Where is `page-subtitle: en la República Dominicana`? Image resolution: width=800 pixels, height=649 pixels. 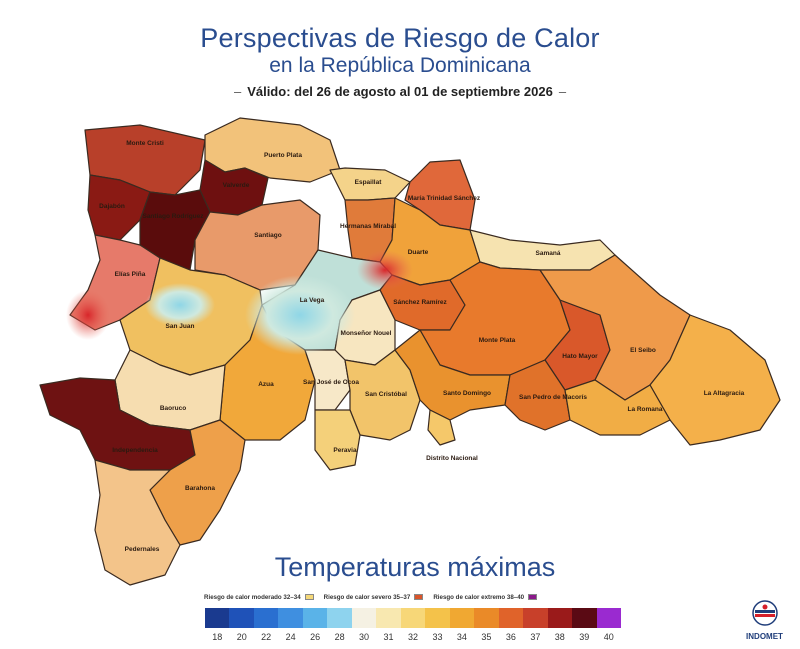 page-subtitle: en la República Dominicana is located at coordinates (400, 65).